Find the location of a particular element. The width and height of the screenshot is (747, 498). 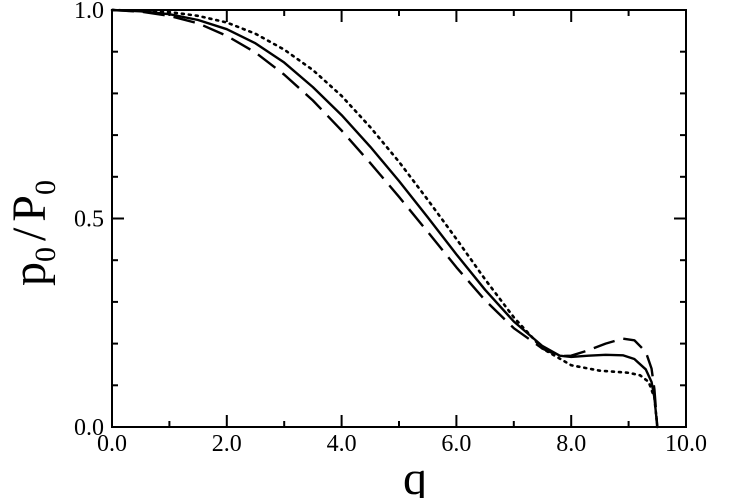

x-tick-label: 8.0 is located at coordinates (571, 444).